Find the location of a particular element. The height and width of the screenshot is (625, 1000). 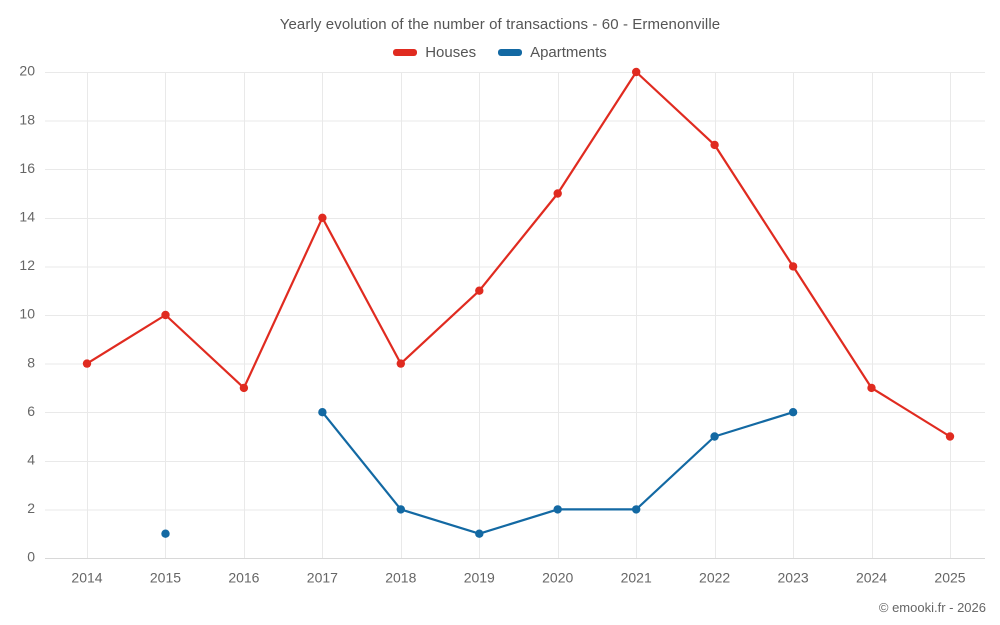

chart-legend: Houses Apartments is located at coordinates (500, 52).